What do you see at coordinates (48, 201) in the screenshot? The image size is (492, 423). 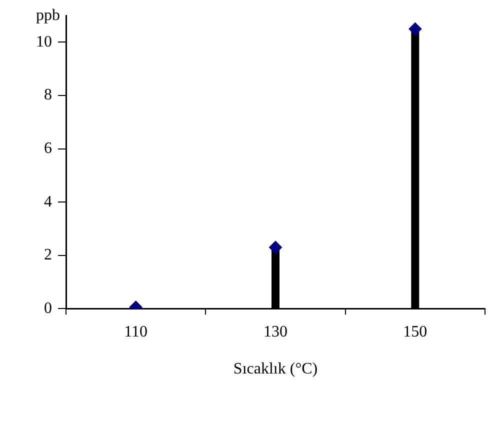 I see `y-tick-label: 4` at bounding box center [48, 201].